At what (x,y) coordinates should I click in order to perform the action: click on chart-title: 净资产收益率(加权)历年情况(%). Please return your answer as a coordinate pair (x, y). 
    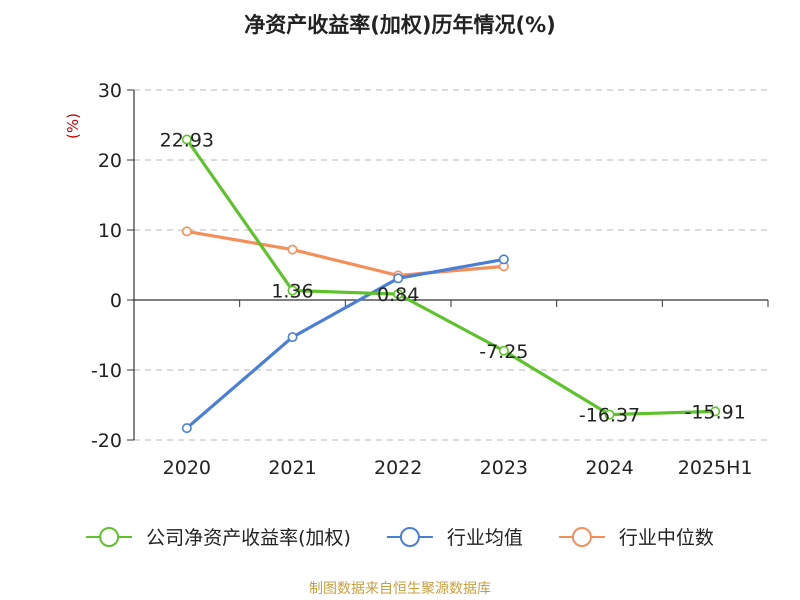
    Looking at the image, I should click on (399, 25).